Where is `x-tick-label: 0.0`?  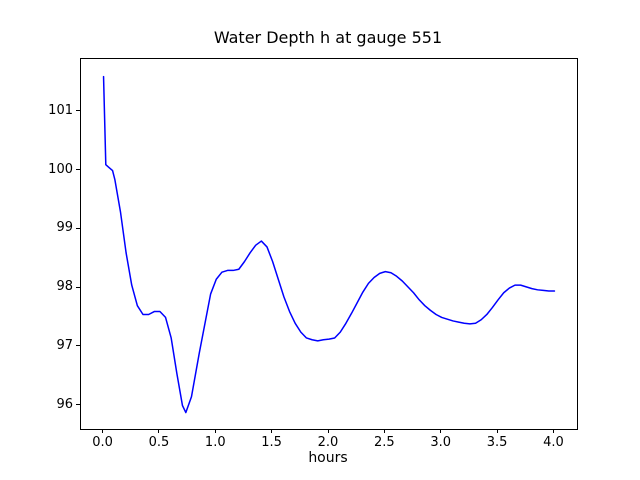 x-tick-label: 0.0 is located at coordinates (102, 442).